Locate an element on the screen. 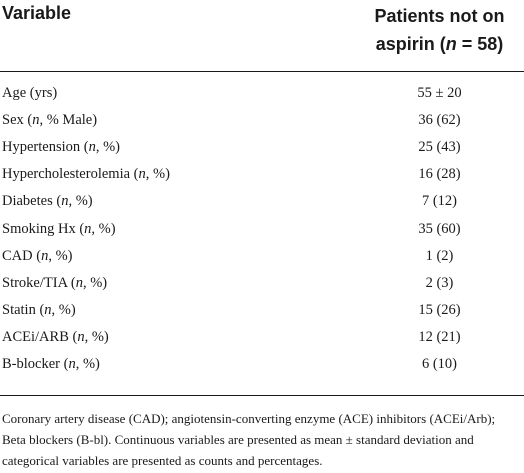  row-value: 15 (26) is located at coordinates (439, 309).